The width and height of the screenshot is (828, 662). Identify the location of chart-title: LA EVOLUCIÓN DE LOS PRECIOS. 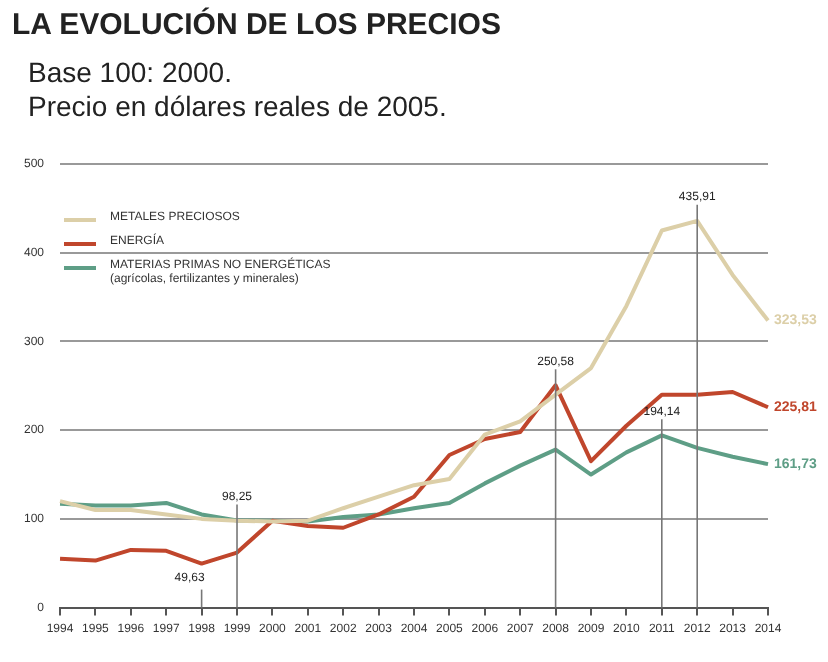
(256, 25).